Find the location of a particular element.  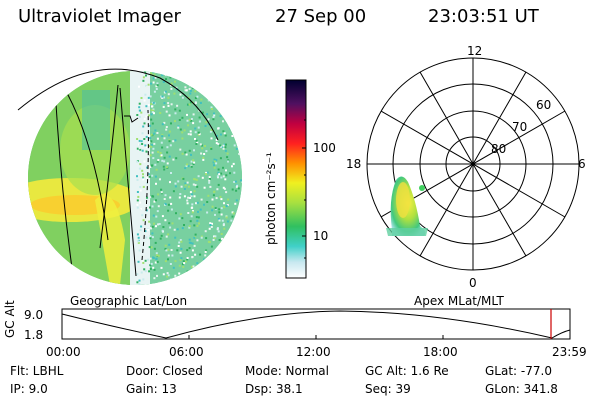

info-filter: Flt: LBHL is located at coordinates (37, 371).